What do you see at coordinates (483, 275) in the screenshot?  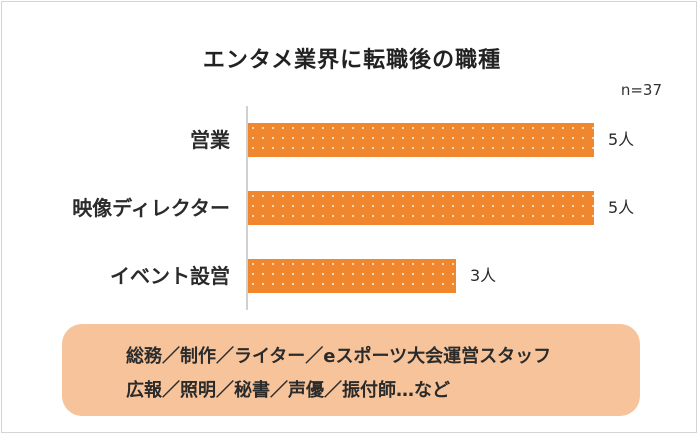 I see `value-label: 3人` at bounding box center [483, 275].